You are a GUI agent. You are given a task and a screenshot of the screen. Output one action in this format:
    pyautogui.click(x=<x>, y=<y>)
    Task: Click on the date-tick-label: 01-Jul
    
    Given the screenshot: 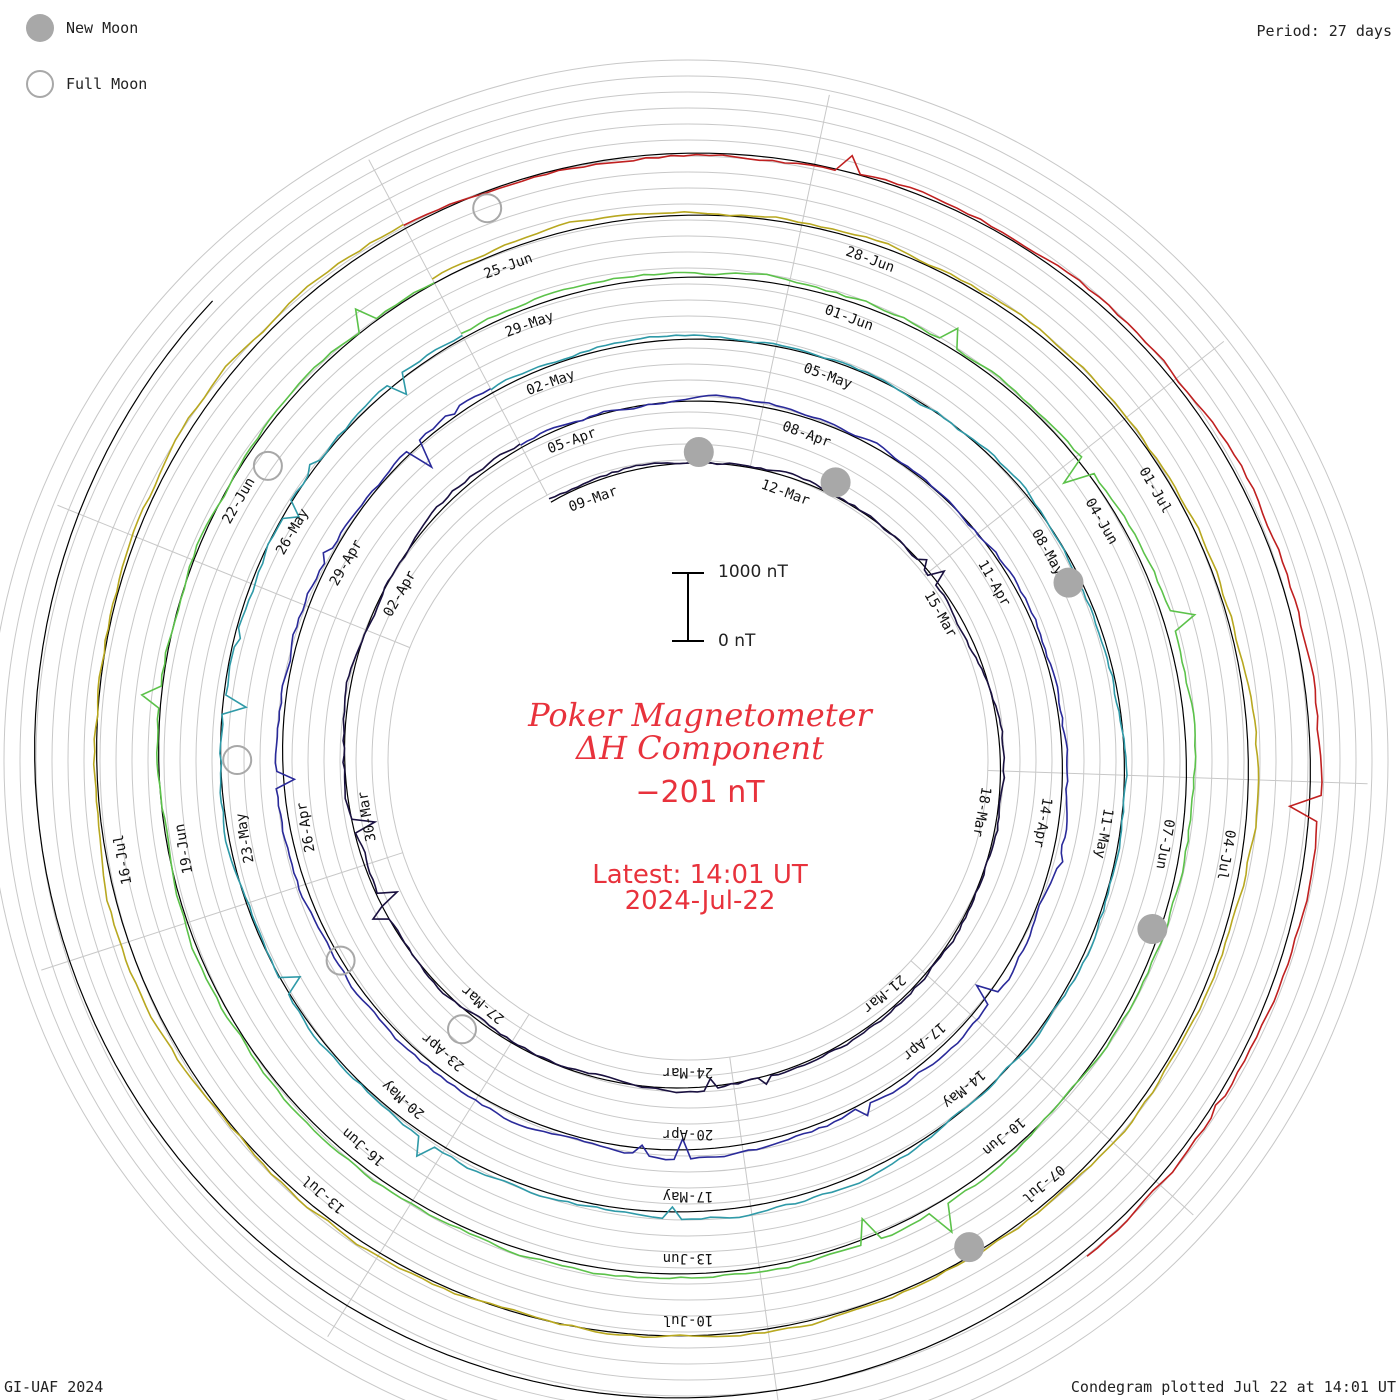 What is the action you would take?
    pyautogui.click(x=1154, y=490)
    